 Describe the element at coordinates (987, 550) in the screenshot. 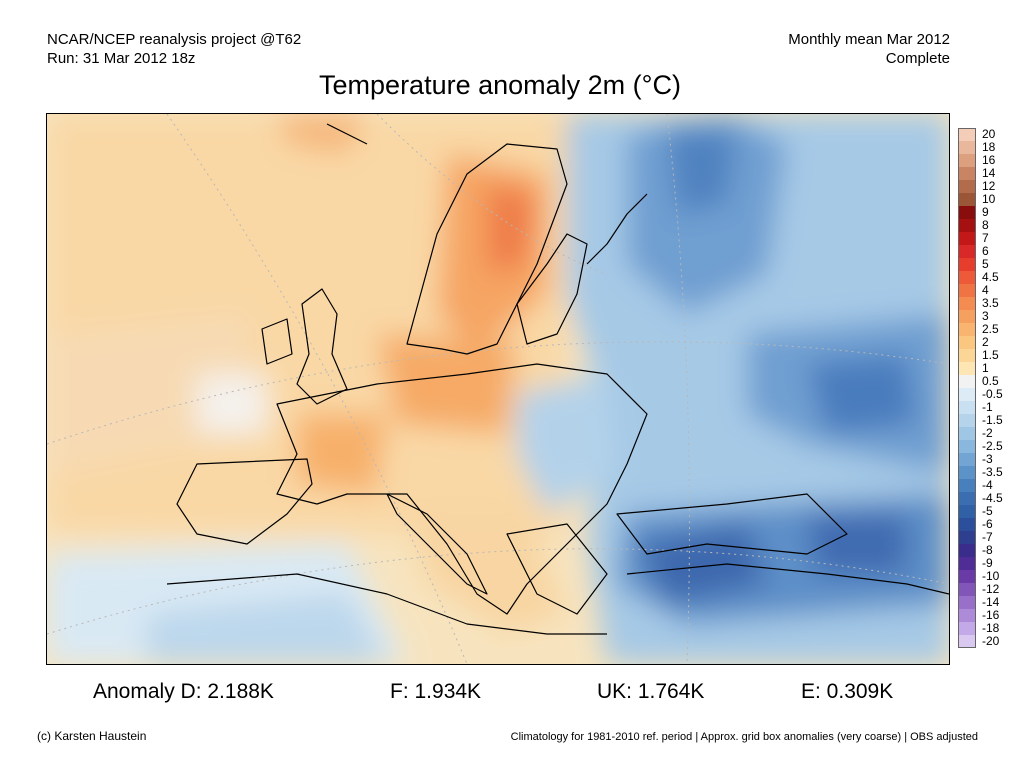

I see `colorbar-label: -8` at that location.